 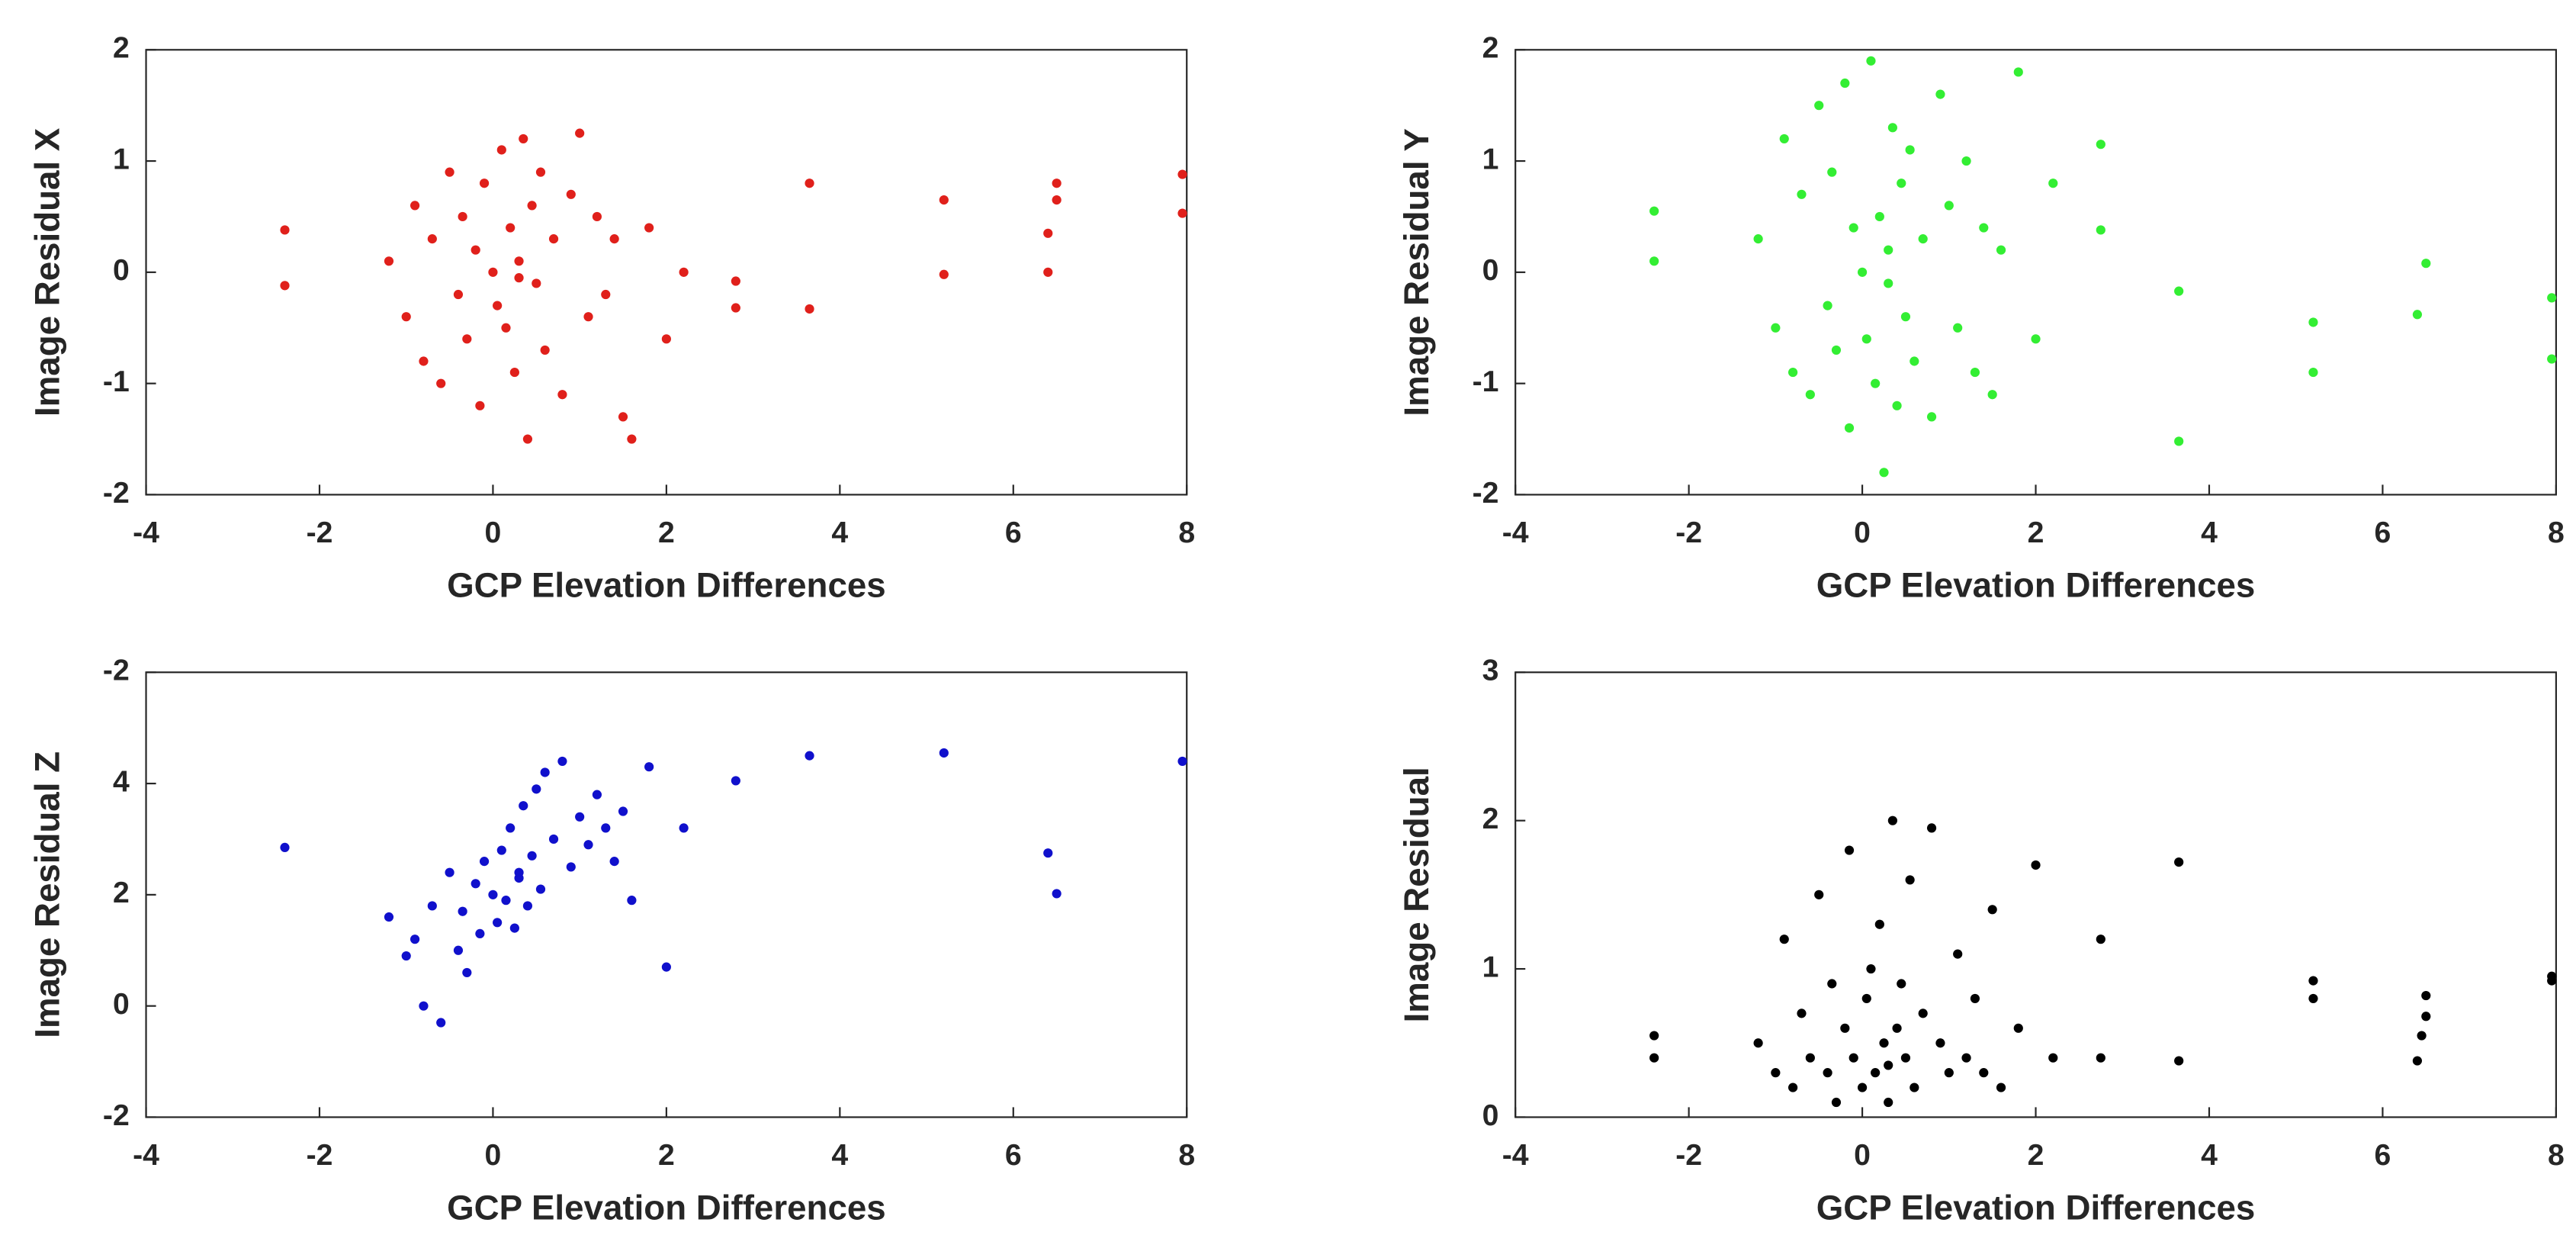 I want to click on y-tick-label: 1, so click(x=1490, y=967).